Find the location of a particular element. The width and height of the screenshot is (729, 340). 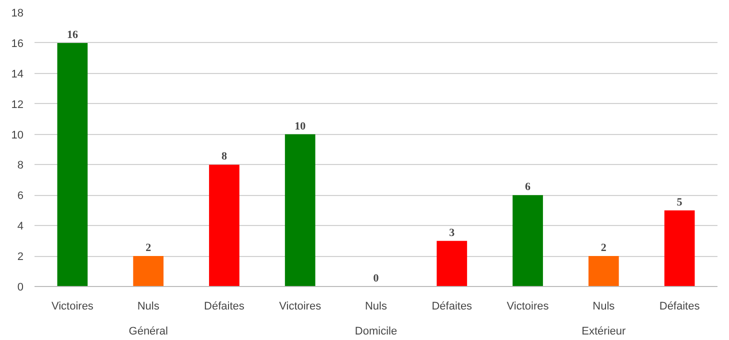

data-label: 16 is located at coordinates (72, 34).